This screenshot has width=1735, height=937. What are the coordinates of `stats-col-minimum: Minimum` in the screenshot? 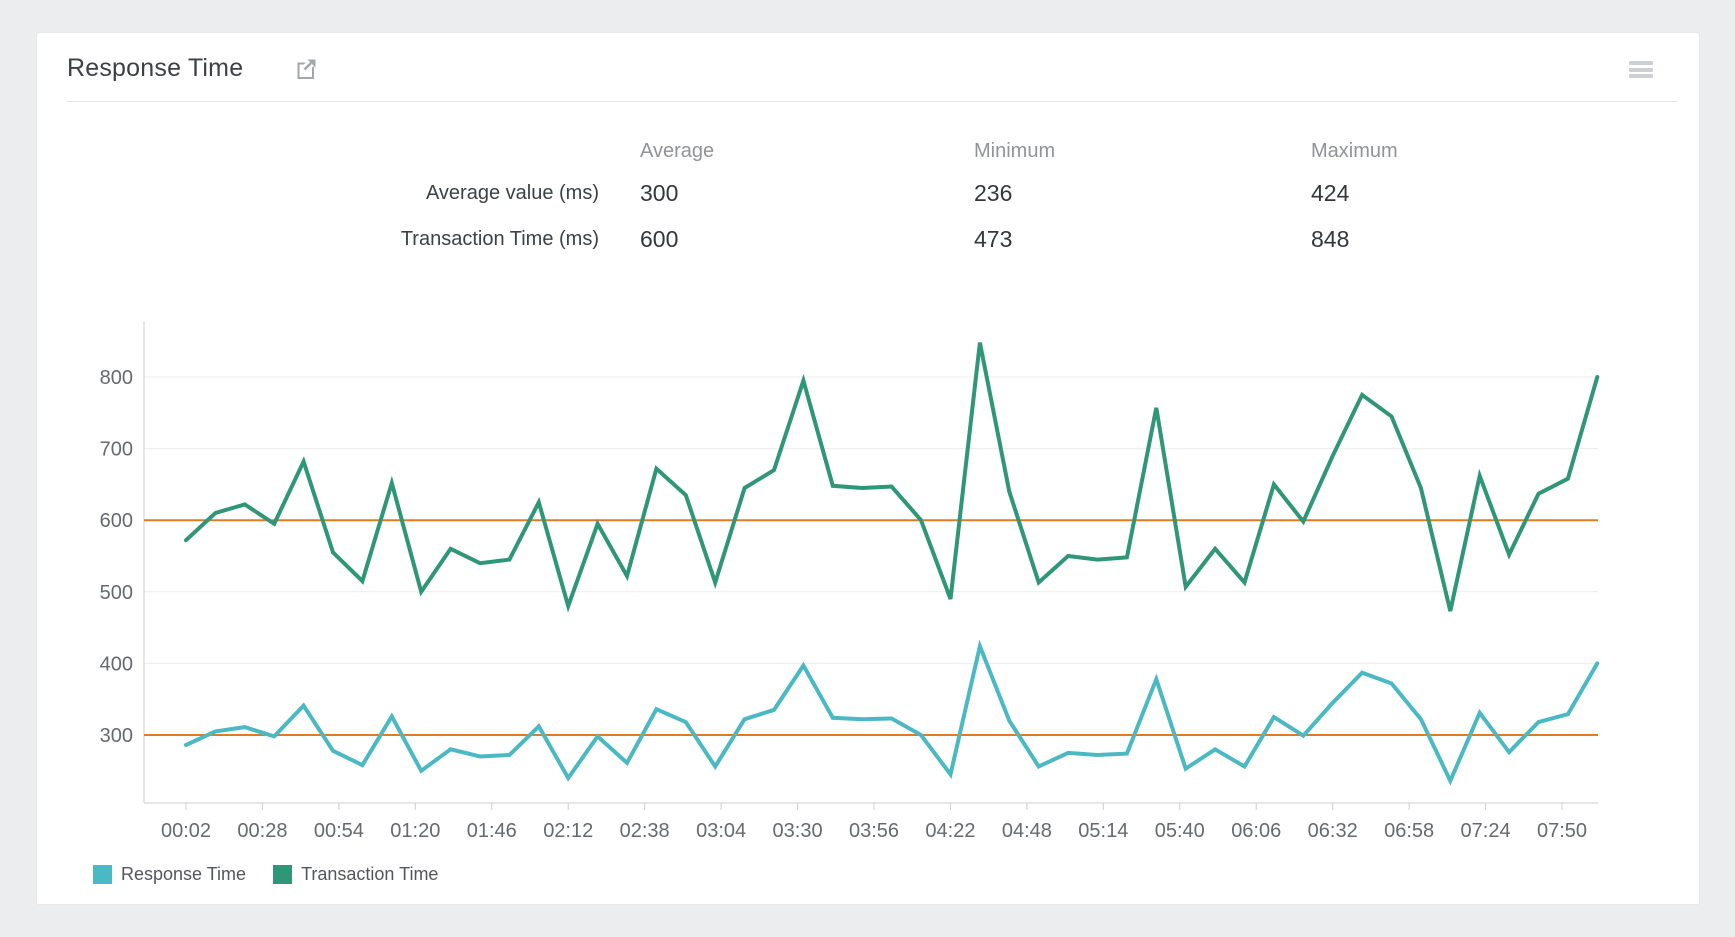 It's located at (1015, 151).